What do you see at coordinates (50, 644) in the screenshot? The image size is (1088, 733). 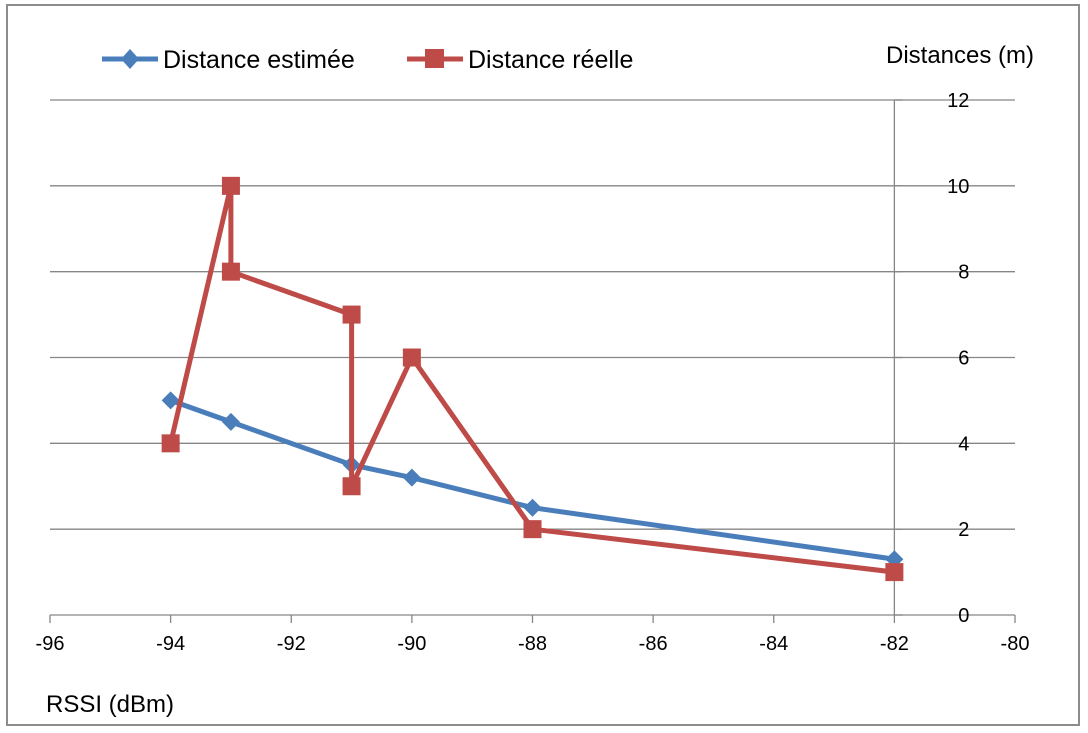 I see `x-tick-label-0: -96` at bounding box center [50, 644].